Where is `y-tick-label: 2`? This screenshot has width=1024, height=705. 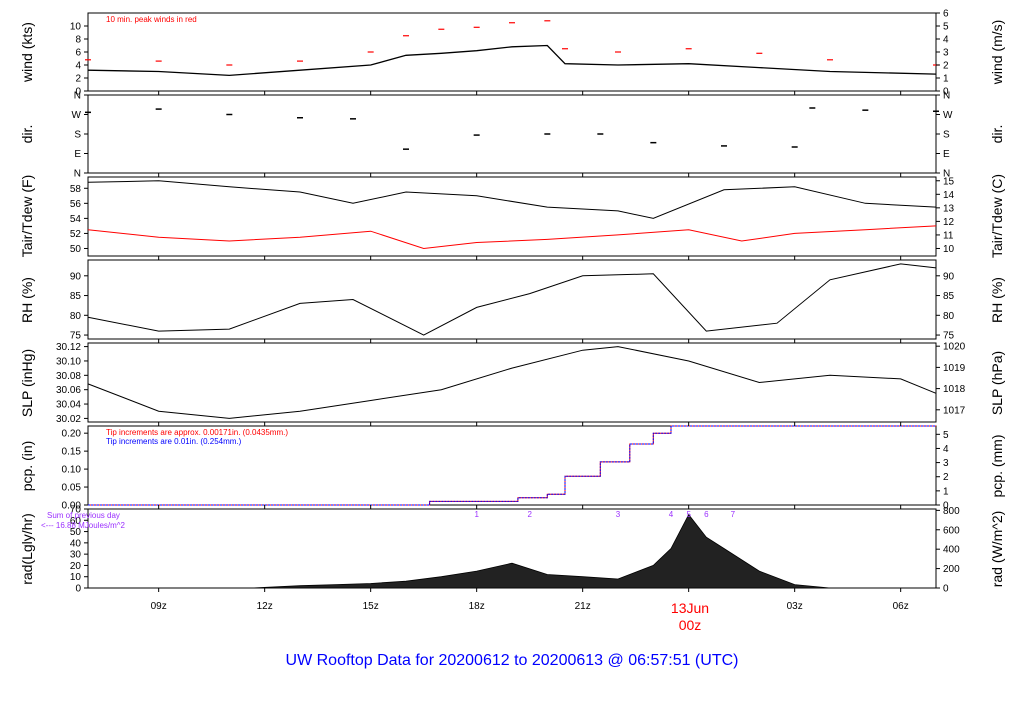 y-tick-label: 2 is located at coordinates (946, 66).